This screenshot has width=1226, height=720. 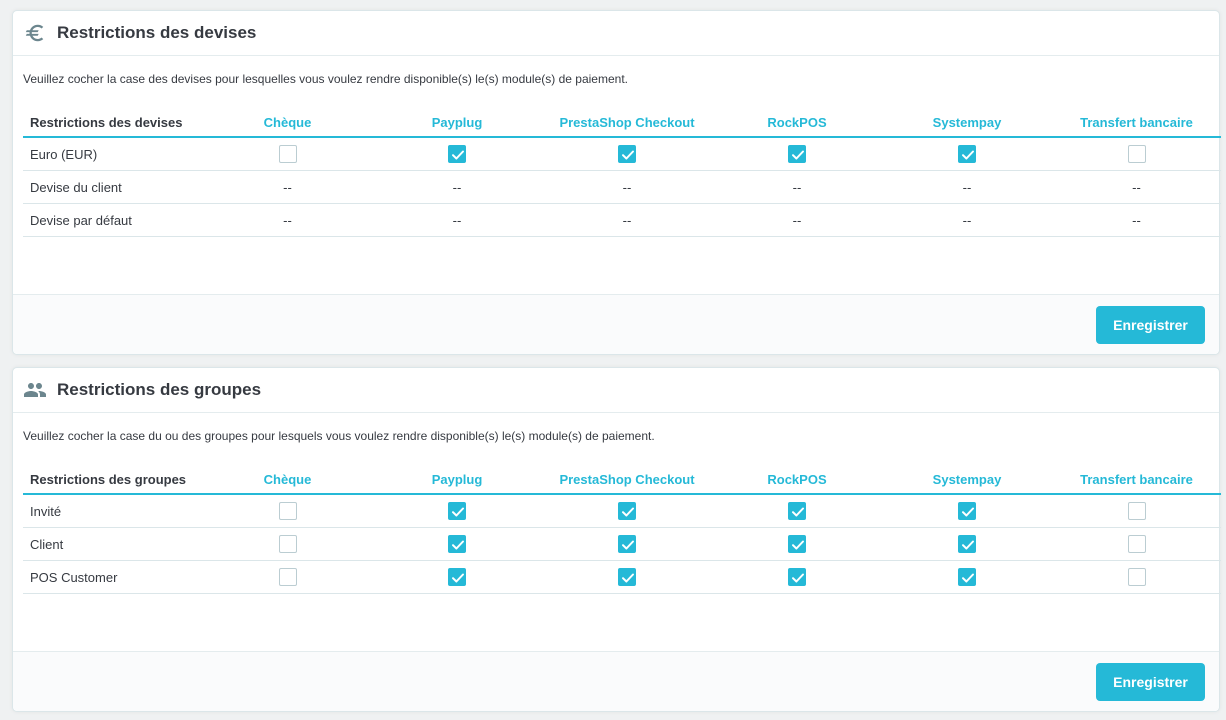 I want to click on people-icon, so click(x=35, y=390).